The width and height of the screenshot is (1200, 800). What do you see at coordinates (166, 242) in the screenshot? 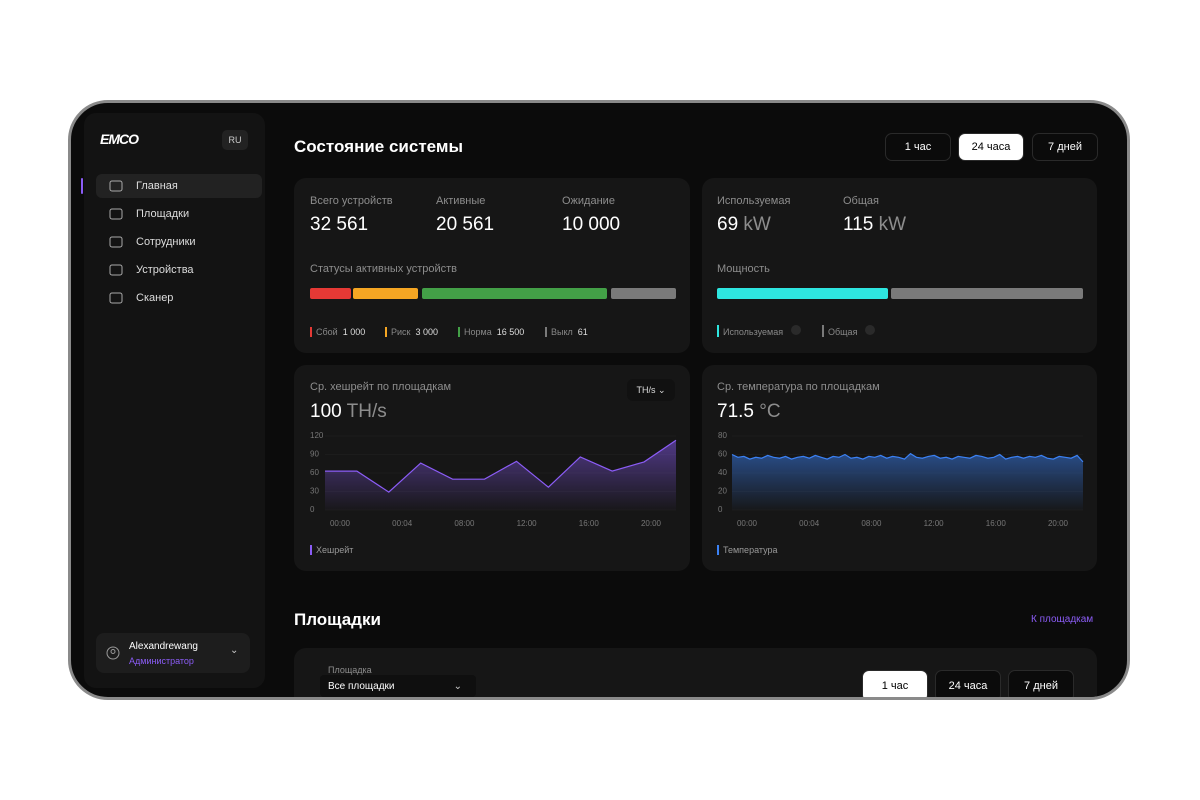
I see `nav-label: Сотрудники` at bounding box center [166, 242].